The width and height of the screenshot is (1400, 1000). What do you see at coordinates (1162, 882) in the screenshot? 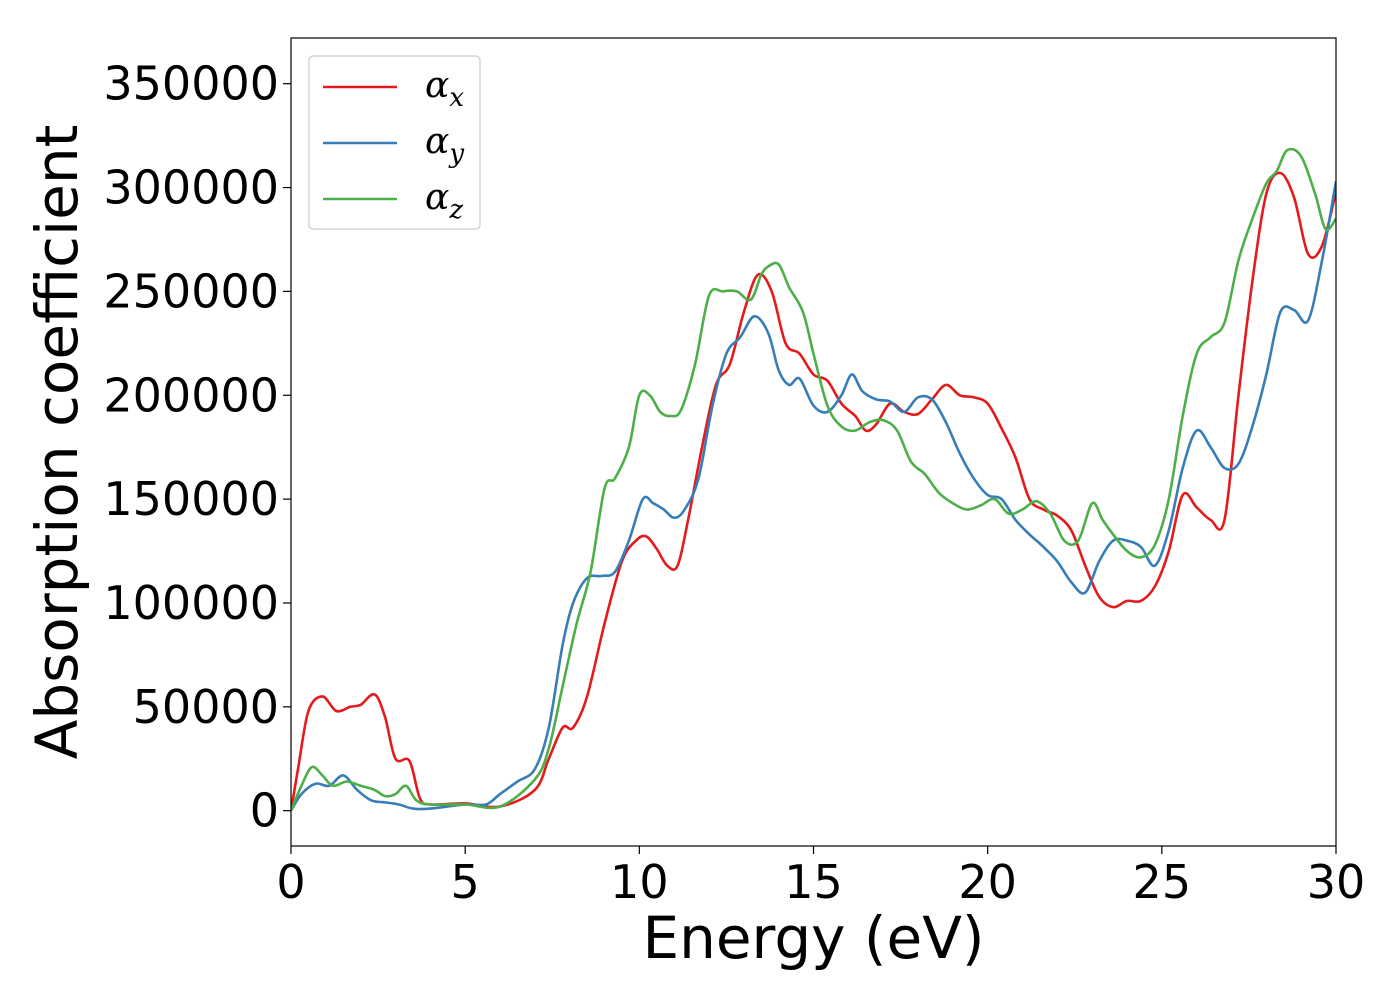
I see `x-tick-label: 25` at bounding box center [1162, 882].